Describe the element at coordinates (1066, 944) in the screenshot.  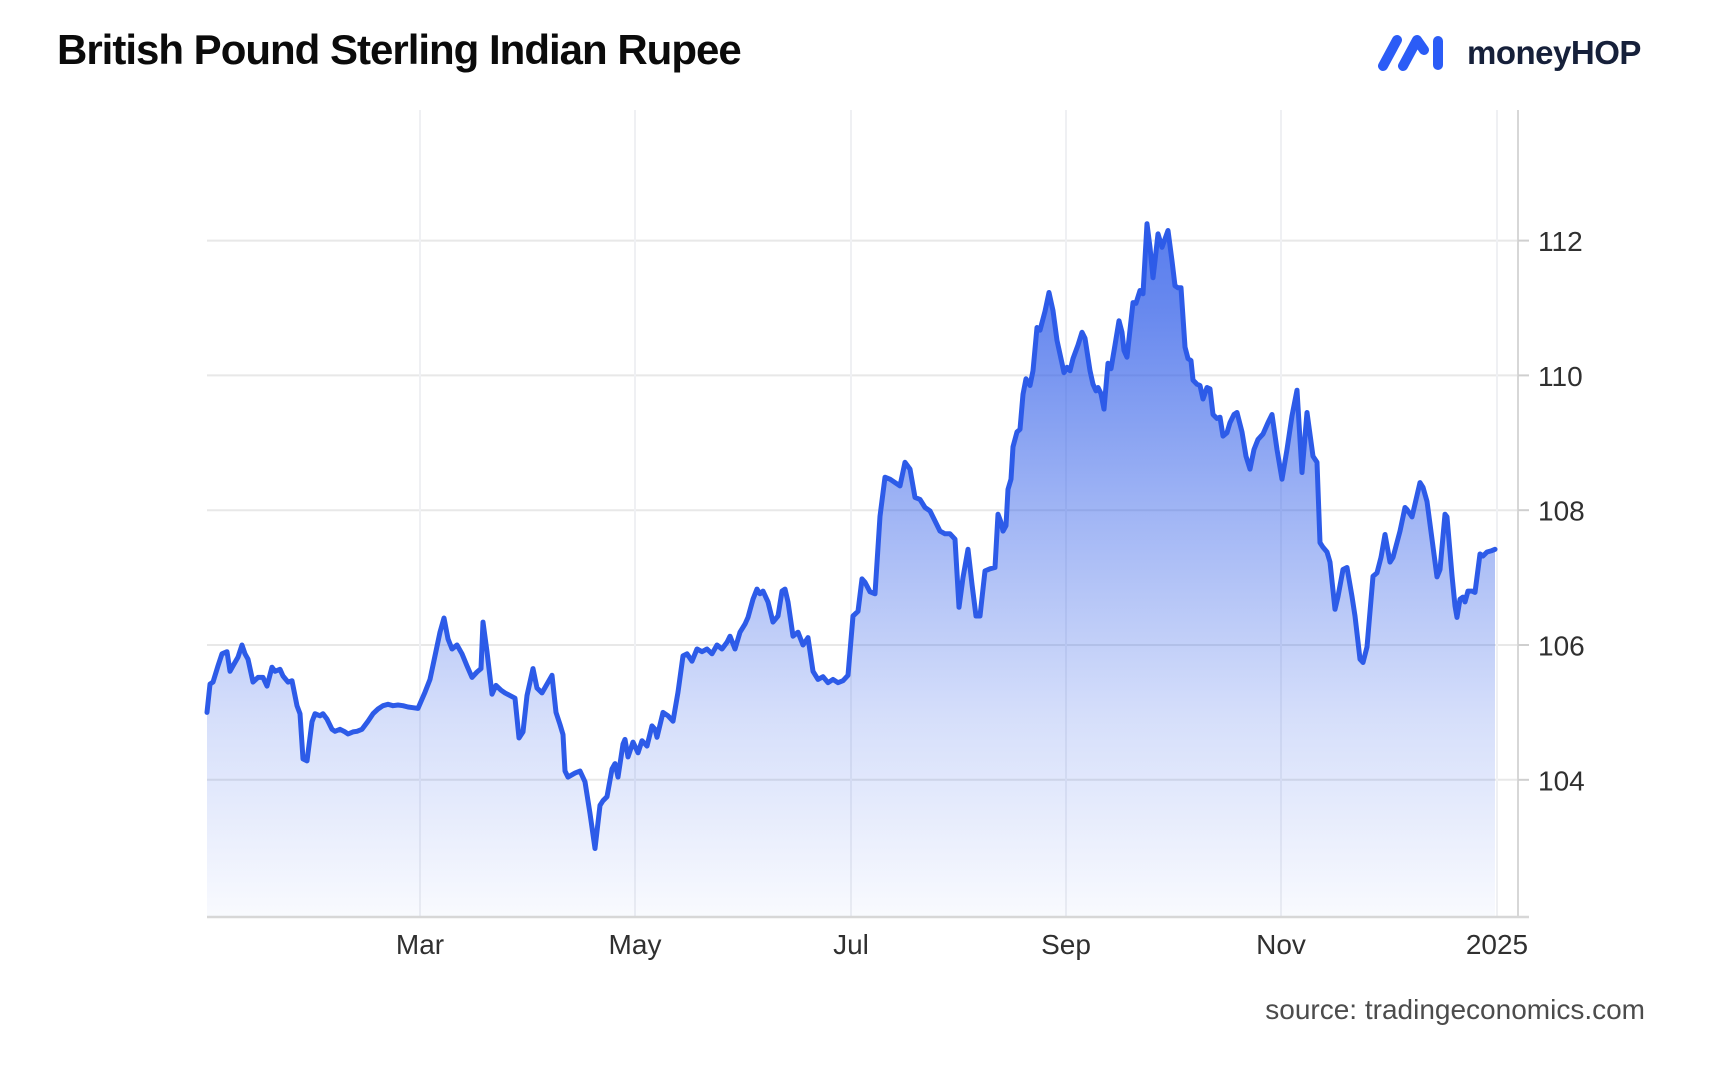
I see `x-tick-label: Sep` at that location.